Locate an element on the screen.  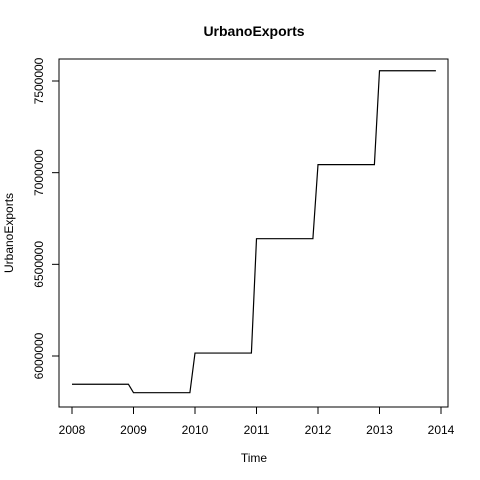
x-axis-label: Time is located at coordinates (254, 458).